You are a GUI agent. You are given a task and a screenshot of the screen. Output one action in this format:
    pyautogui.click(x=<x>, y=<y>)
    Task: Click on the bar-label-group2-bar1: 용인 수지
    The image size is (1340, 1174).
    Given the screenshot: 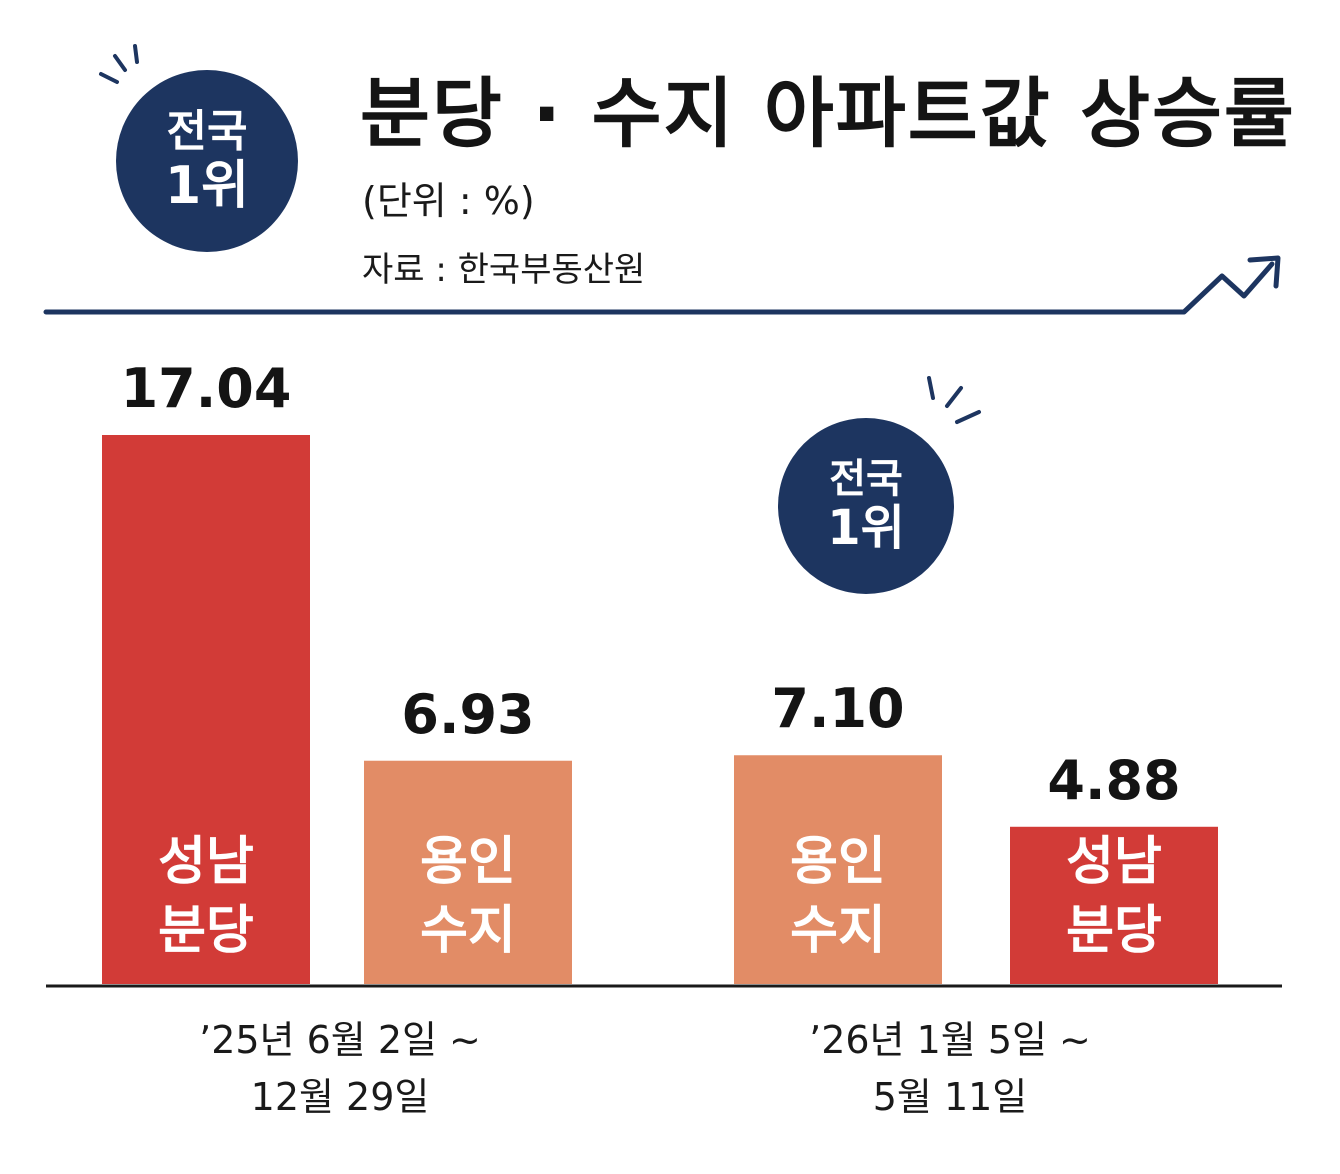 What is the action you would take?
    pyautogui.click(x=838, y=896)
    